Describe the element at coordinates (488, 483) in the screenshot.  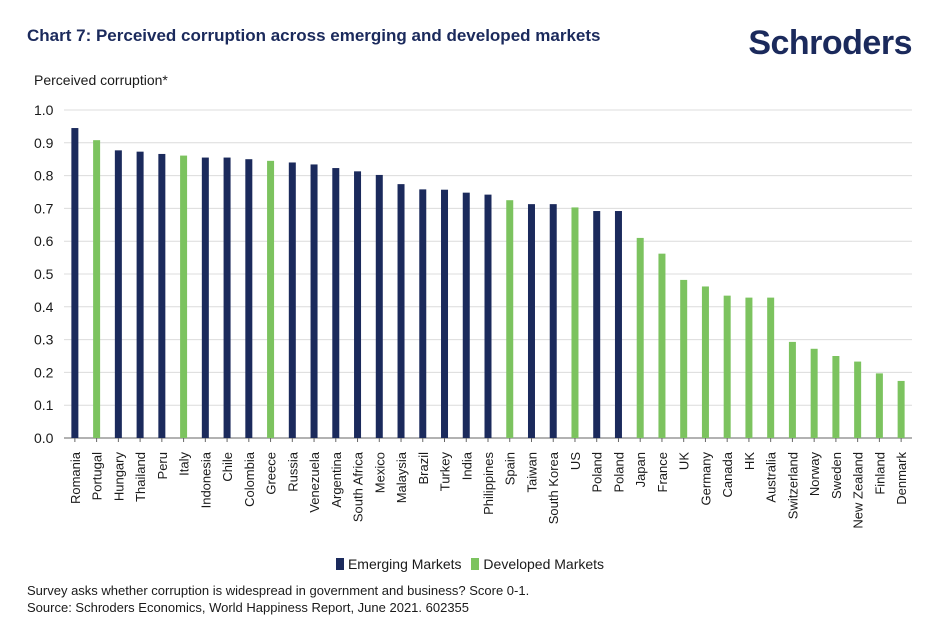
I see `x-tick-label: Philippines` at that location.